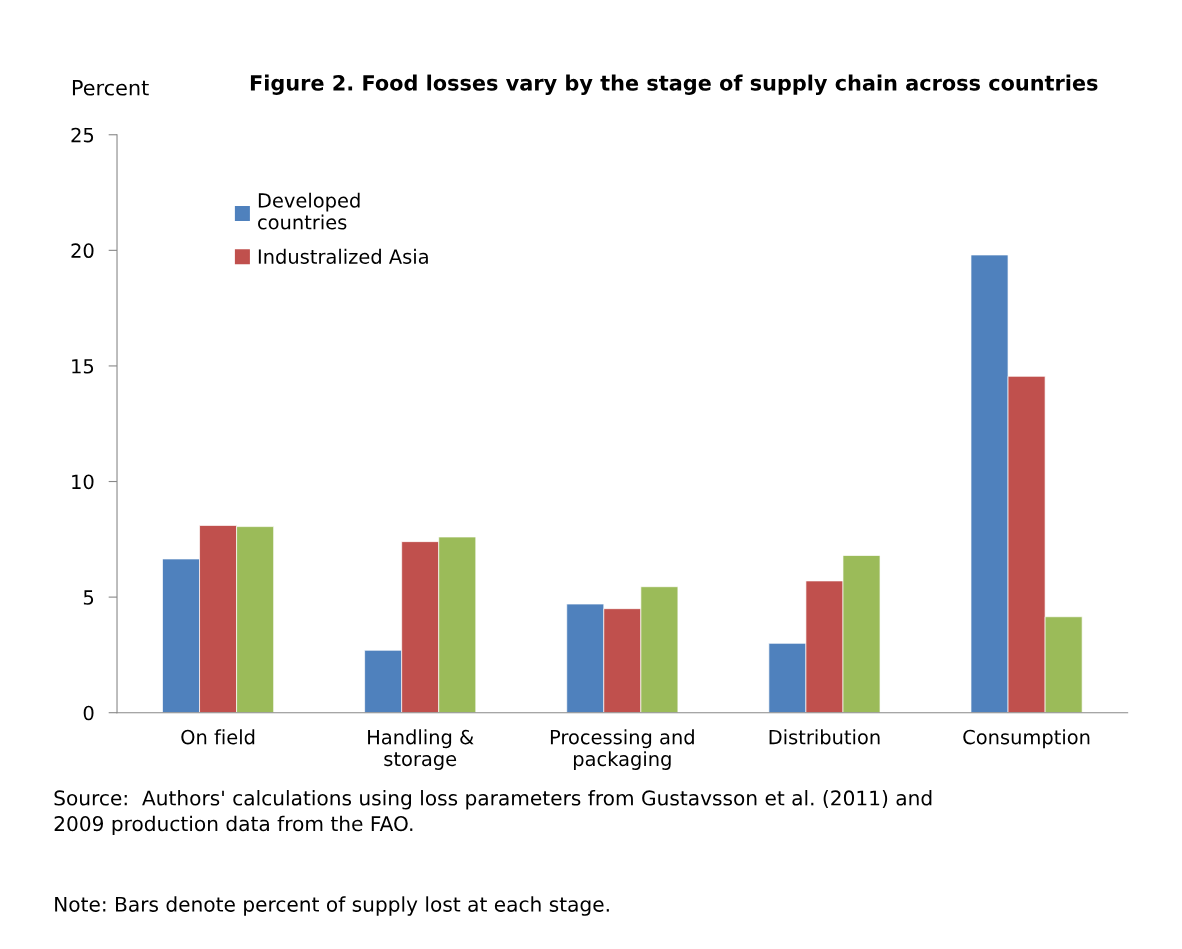 This screenshot has width=1182, height=949. Describe the element at coordinates (824, 737) in the screenshot. I see `x-tick-label: Distribution` at that location.